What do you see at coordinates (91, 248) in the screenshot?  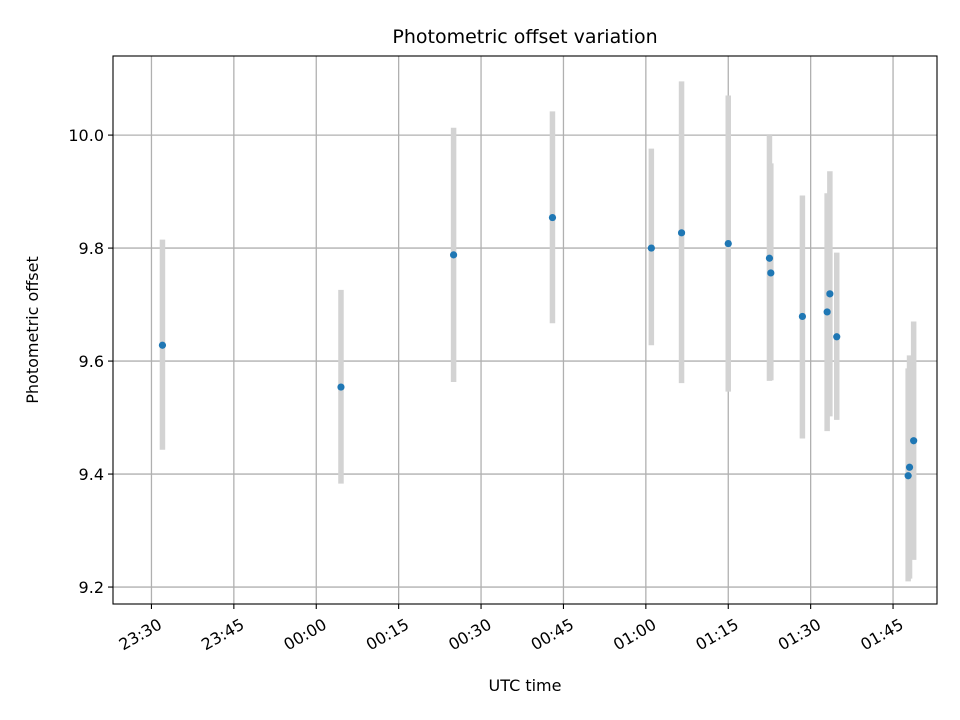 I see `y-tick-label: 9.8` at bounding box center [91, 248].